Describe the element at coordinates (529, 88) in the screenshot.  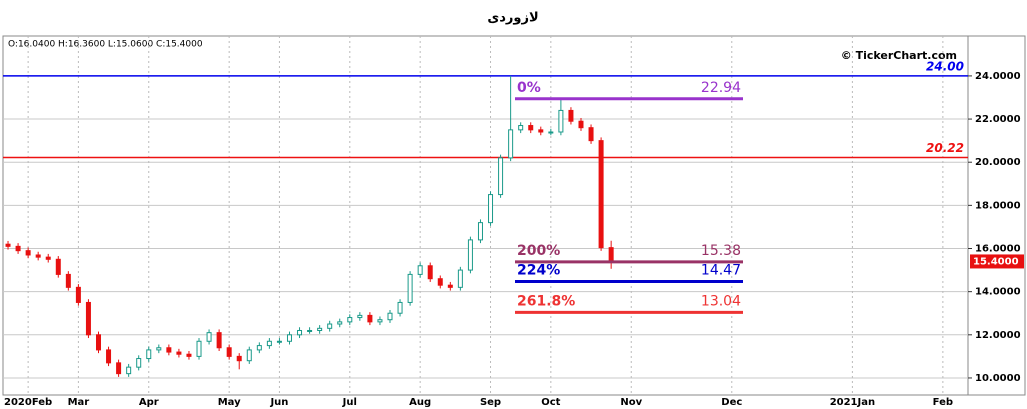
I see `level-name: 0%` at that location.